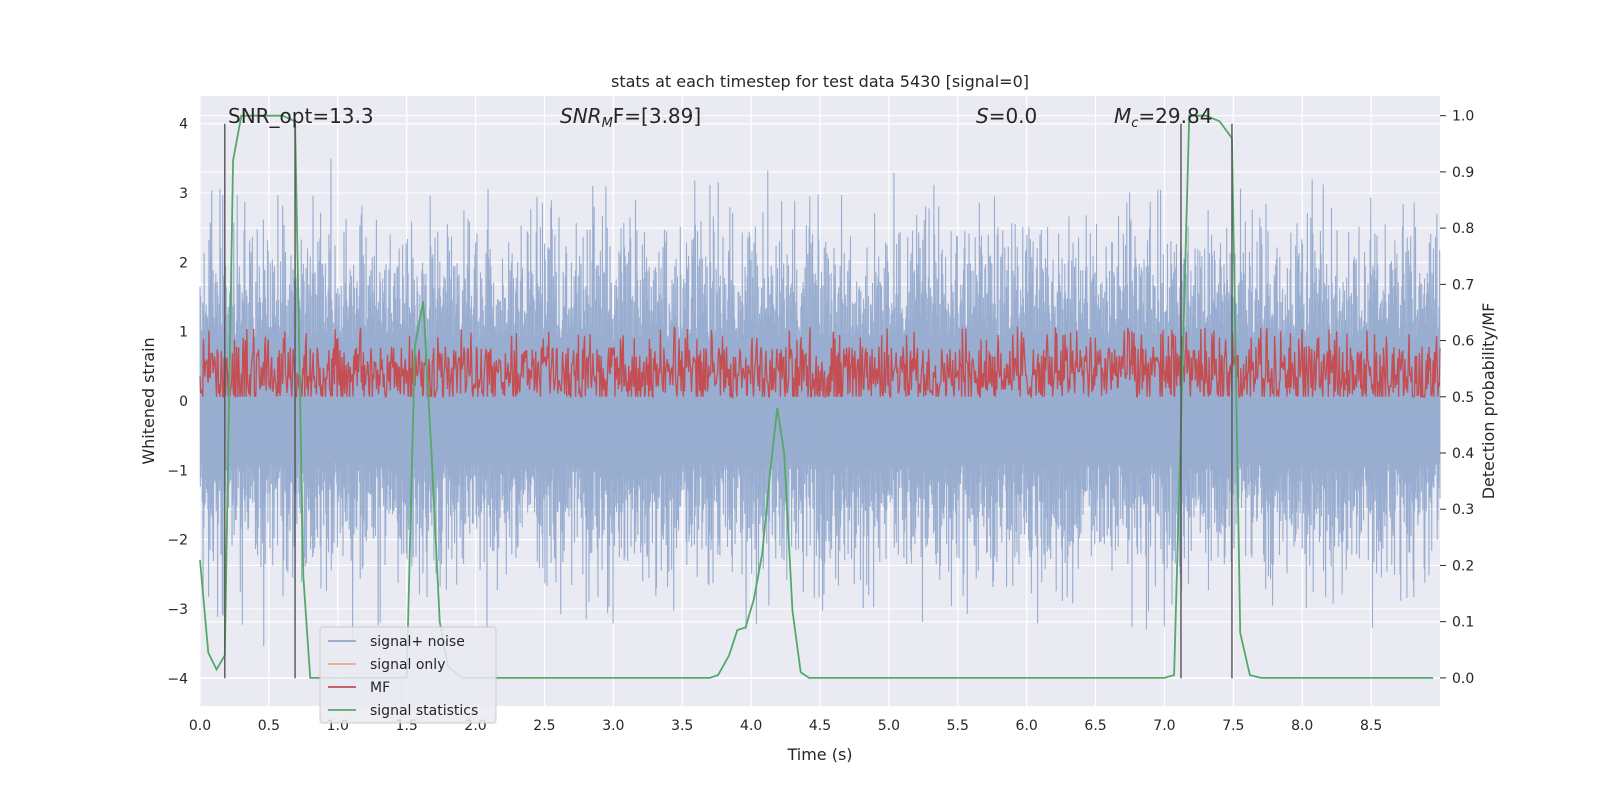  Describe the element at coordinates (424, 711) in the screenshot. I see `legend-label-signal-statistics: signal statistics` at that location.